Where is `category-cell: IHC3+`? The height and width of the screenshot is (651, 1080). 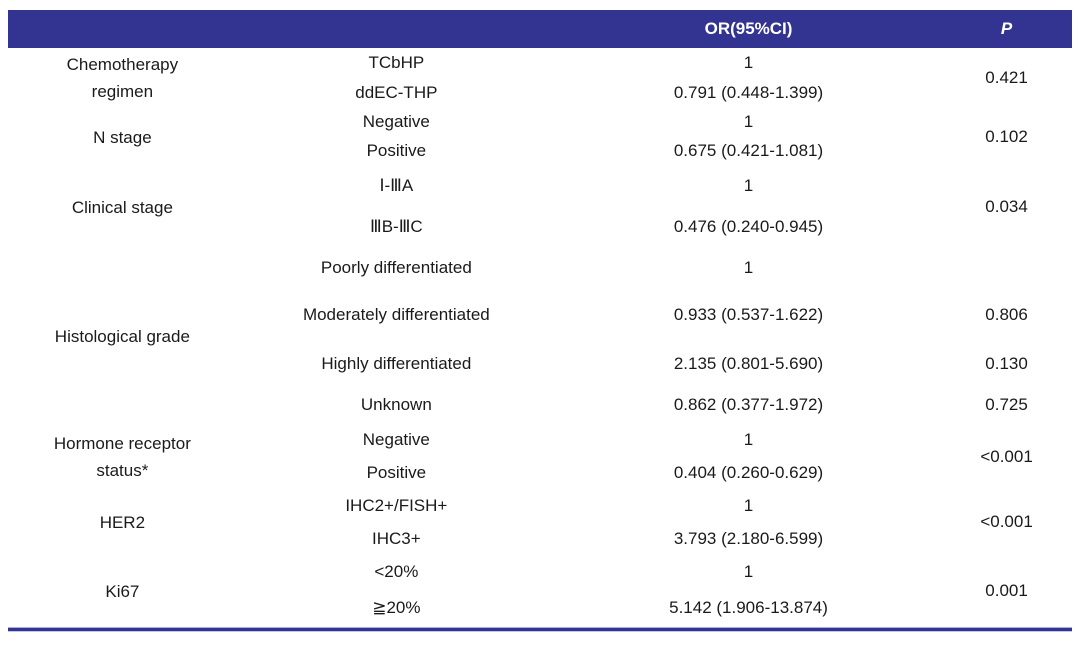 category-cell: IHC3+ is located at coordinates (396, 538).